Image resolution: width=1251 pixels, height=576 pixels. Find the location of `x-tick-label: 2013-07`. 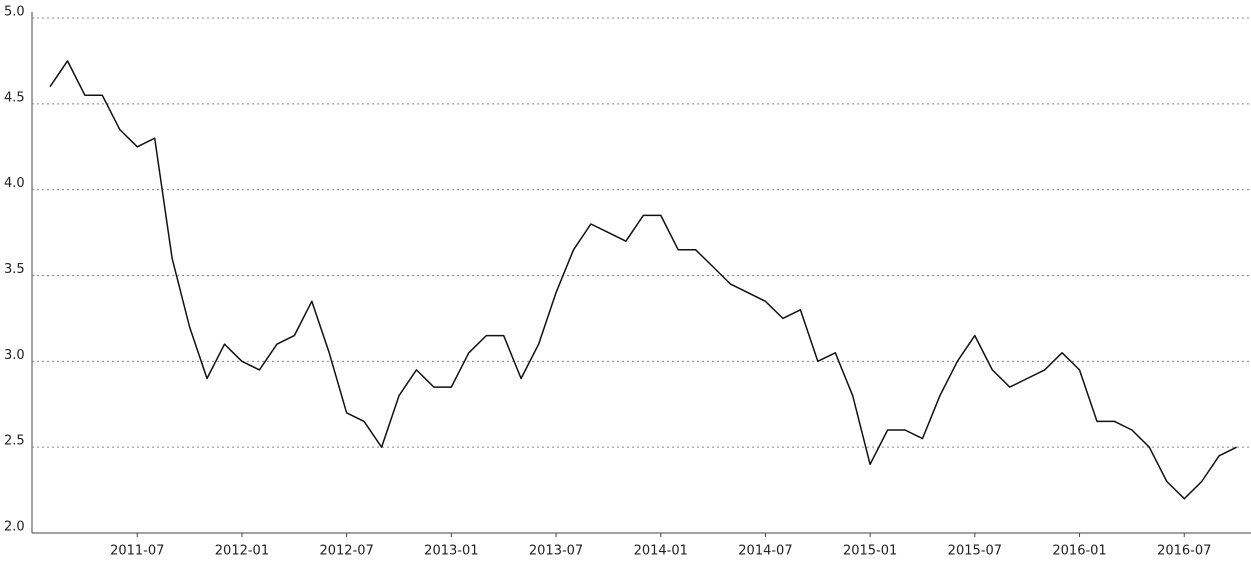

x-tick-label: 2013-07 is located at coordinates (556, 551).